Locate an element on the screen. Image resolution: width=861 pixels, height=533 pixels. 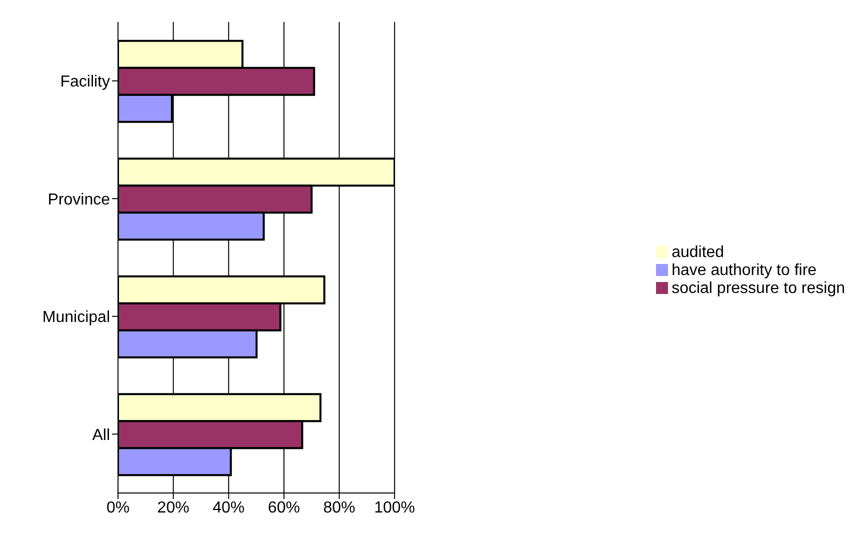
x-tick-label: 80% is located at coordinates (339, 507).